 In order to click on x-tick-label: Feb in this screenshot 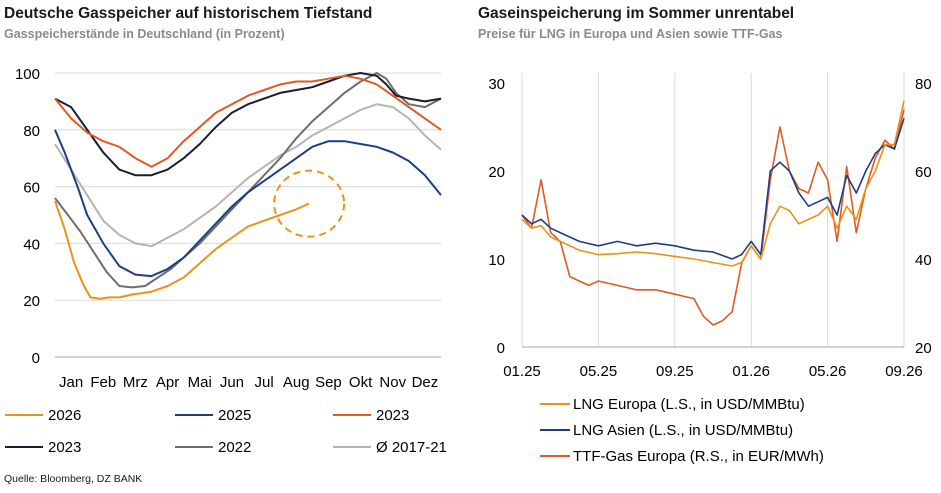, I will do `click(103, 382)`.